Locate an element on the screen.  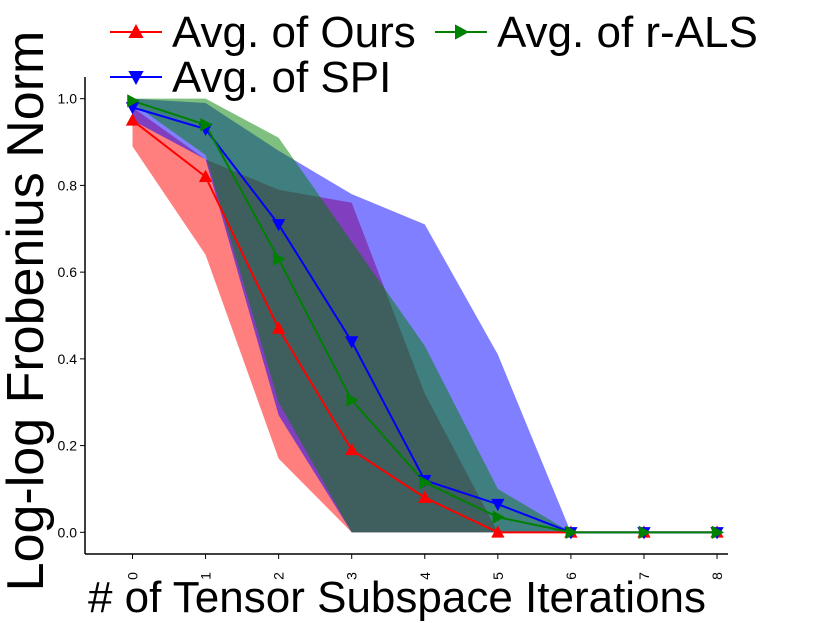
y-axis-title: Log-log Frobenius Norm is located at coordinates (27, 311).